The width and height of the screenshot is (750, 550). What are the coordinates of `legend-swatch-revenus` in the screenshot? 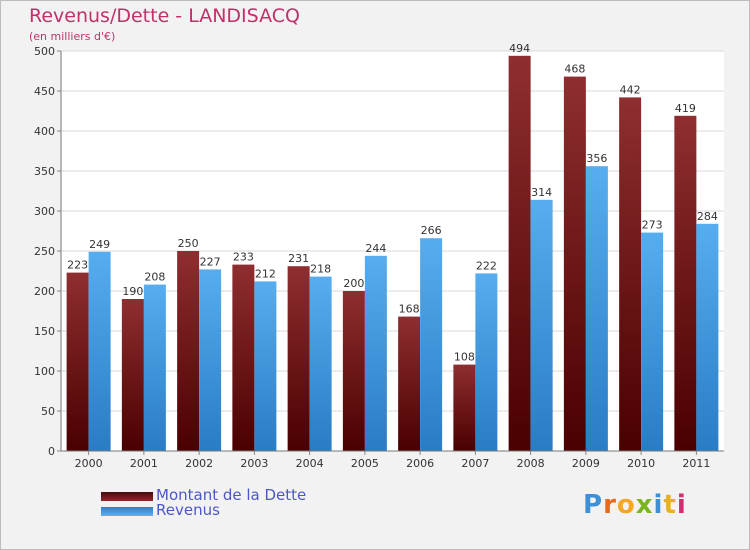 It's located at (127, 511).